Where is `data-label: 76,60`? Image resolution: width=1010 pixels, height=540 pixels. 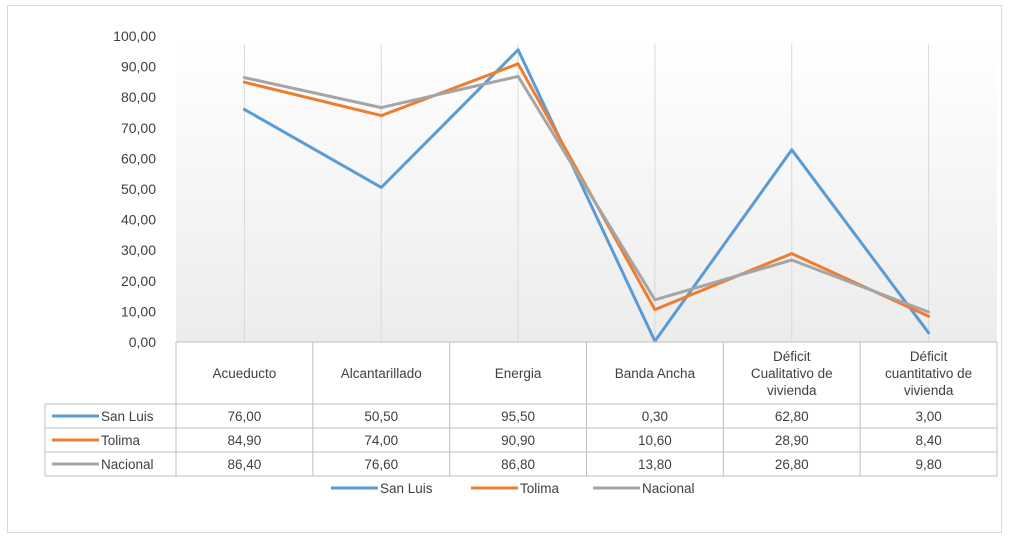
data-label: 76,60 is located at coordinates (381, 464).